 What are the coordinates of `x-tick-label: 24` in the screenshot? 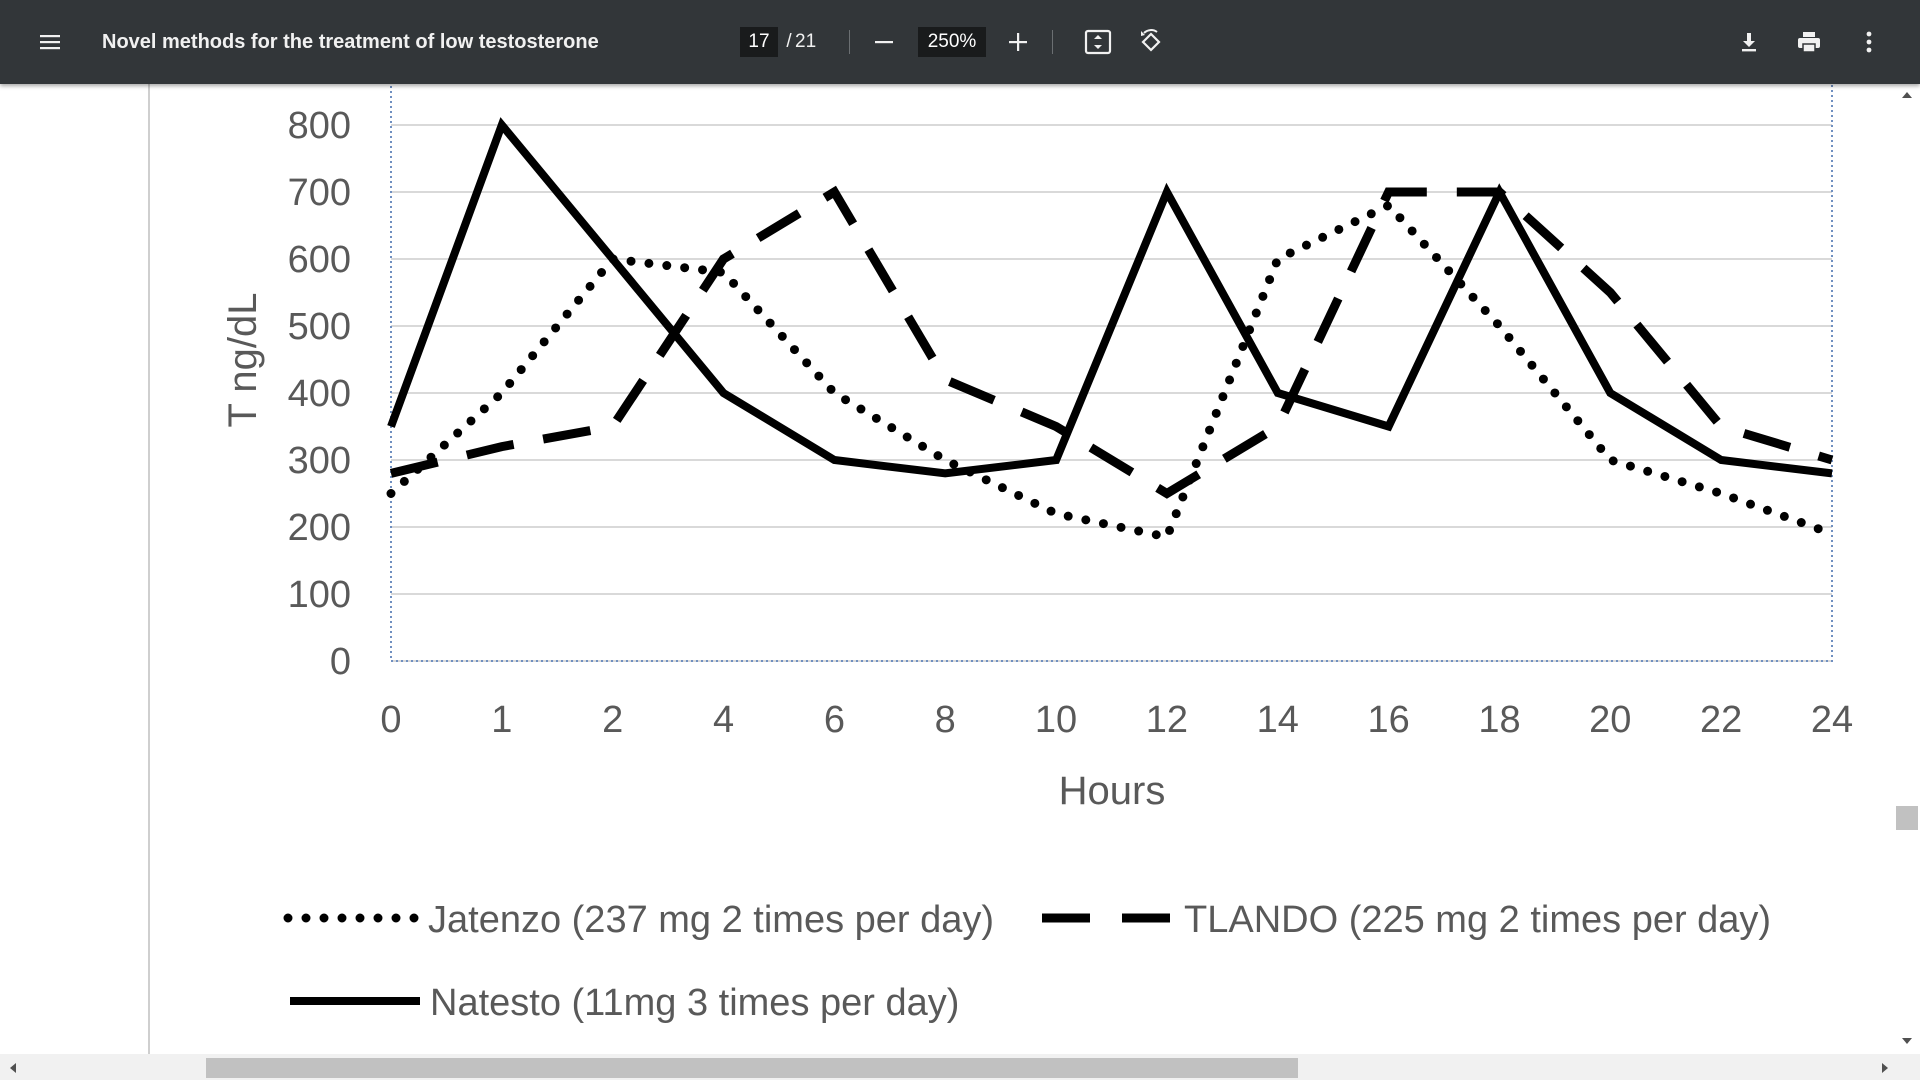 It's located at (1832, 720).